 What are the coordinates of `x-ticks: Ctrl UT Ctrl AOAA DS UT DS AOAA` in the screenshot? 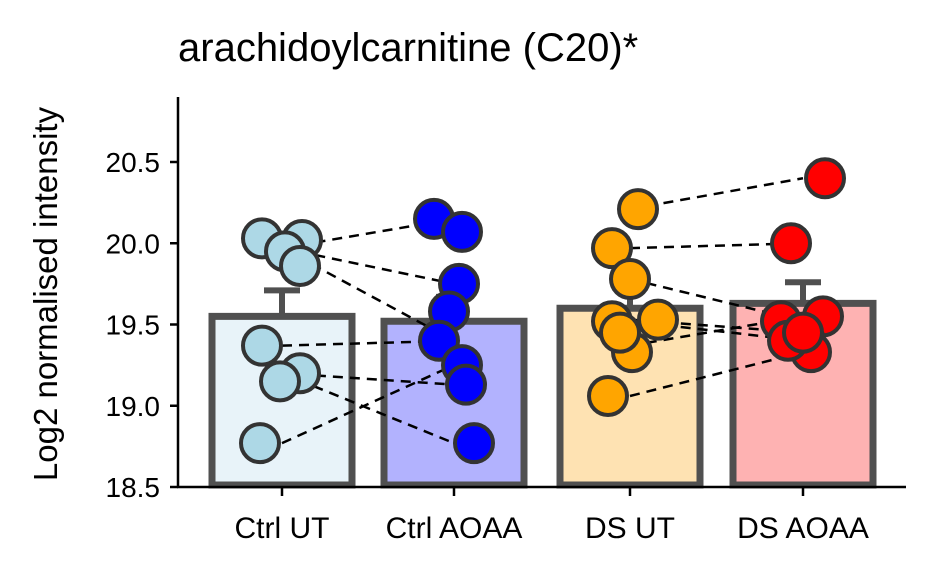 It's located at (552, 516).